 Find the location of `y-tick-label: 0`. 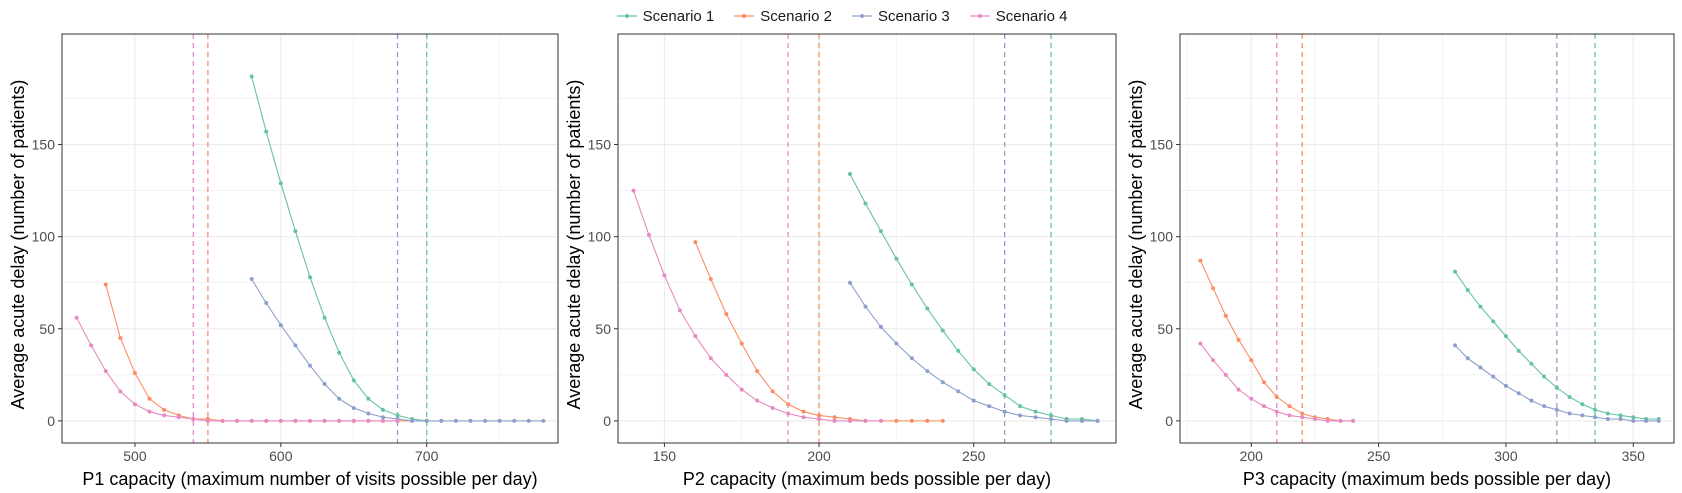

y-tick-label: 0 is located at coordinates (607, 421).